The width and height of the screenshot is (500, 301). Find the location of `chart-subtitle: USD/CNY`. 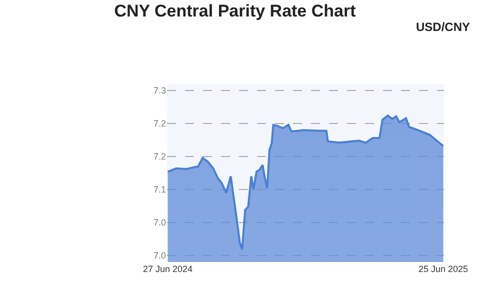

chart-subtitle: USD/CNY is located at coordinates (443, 27).